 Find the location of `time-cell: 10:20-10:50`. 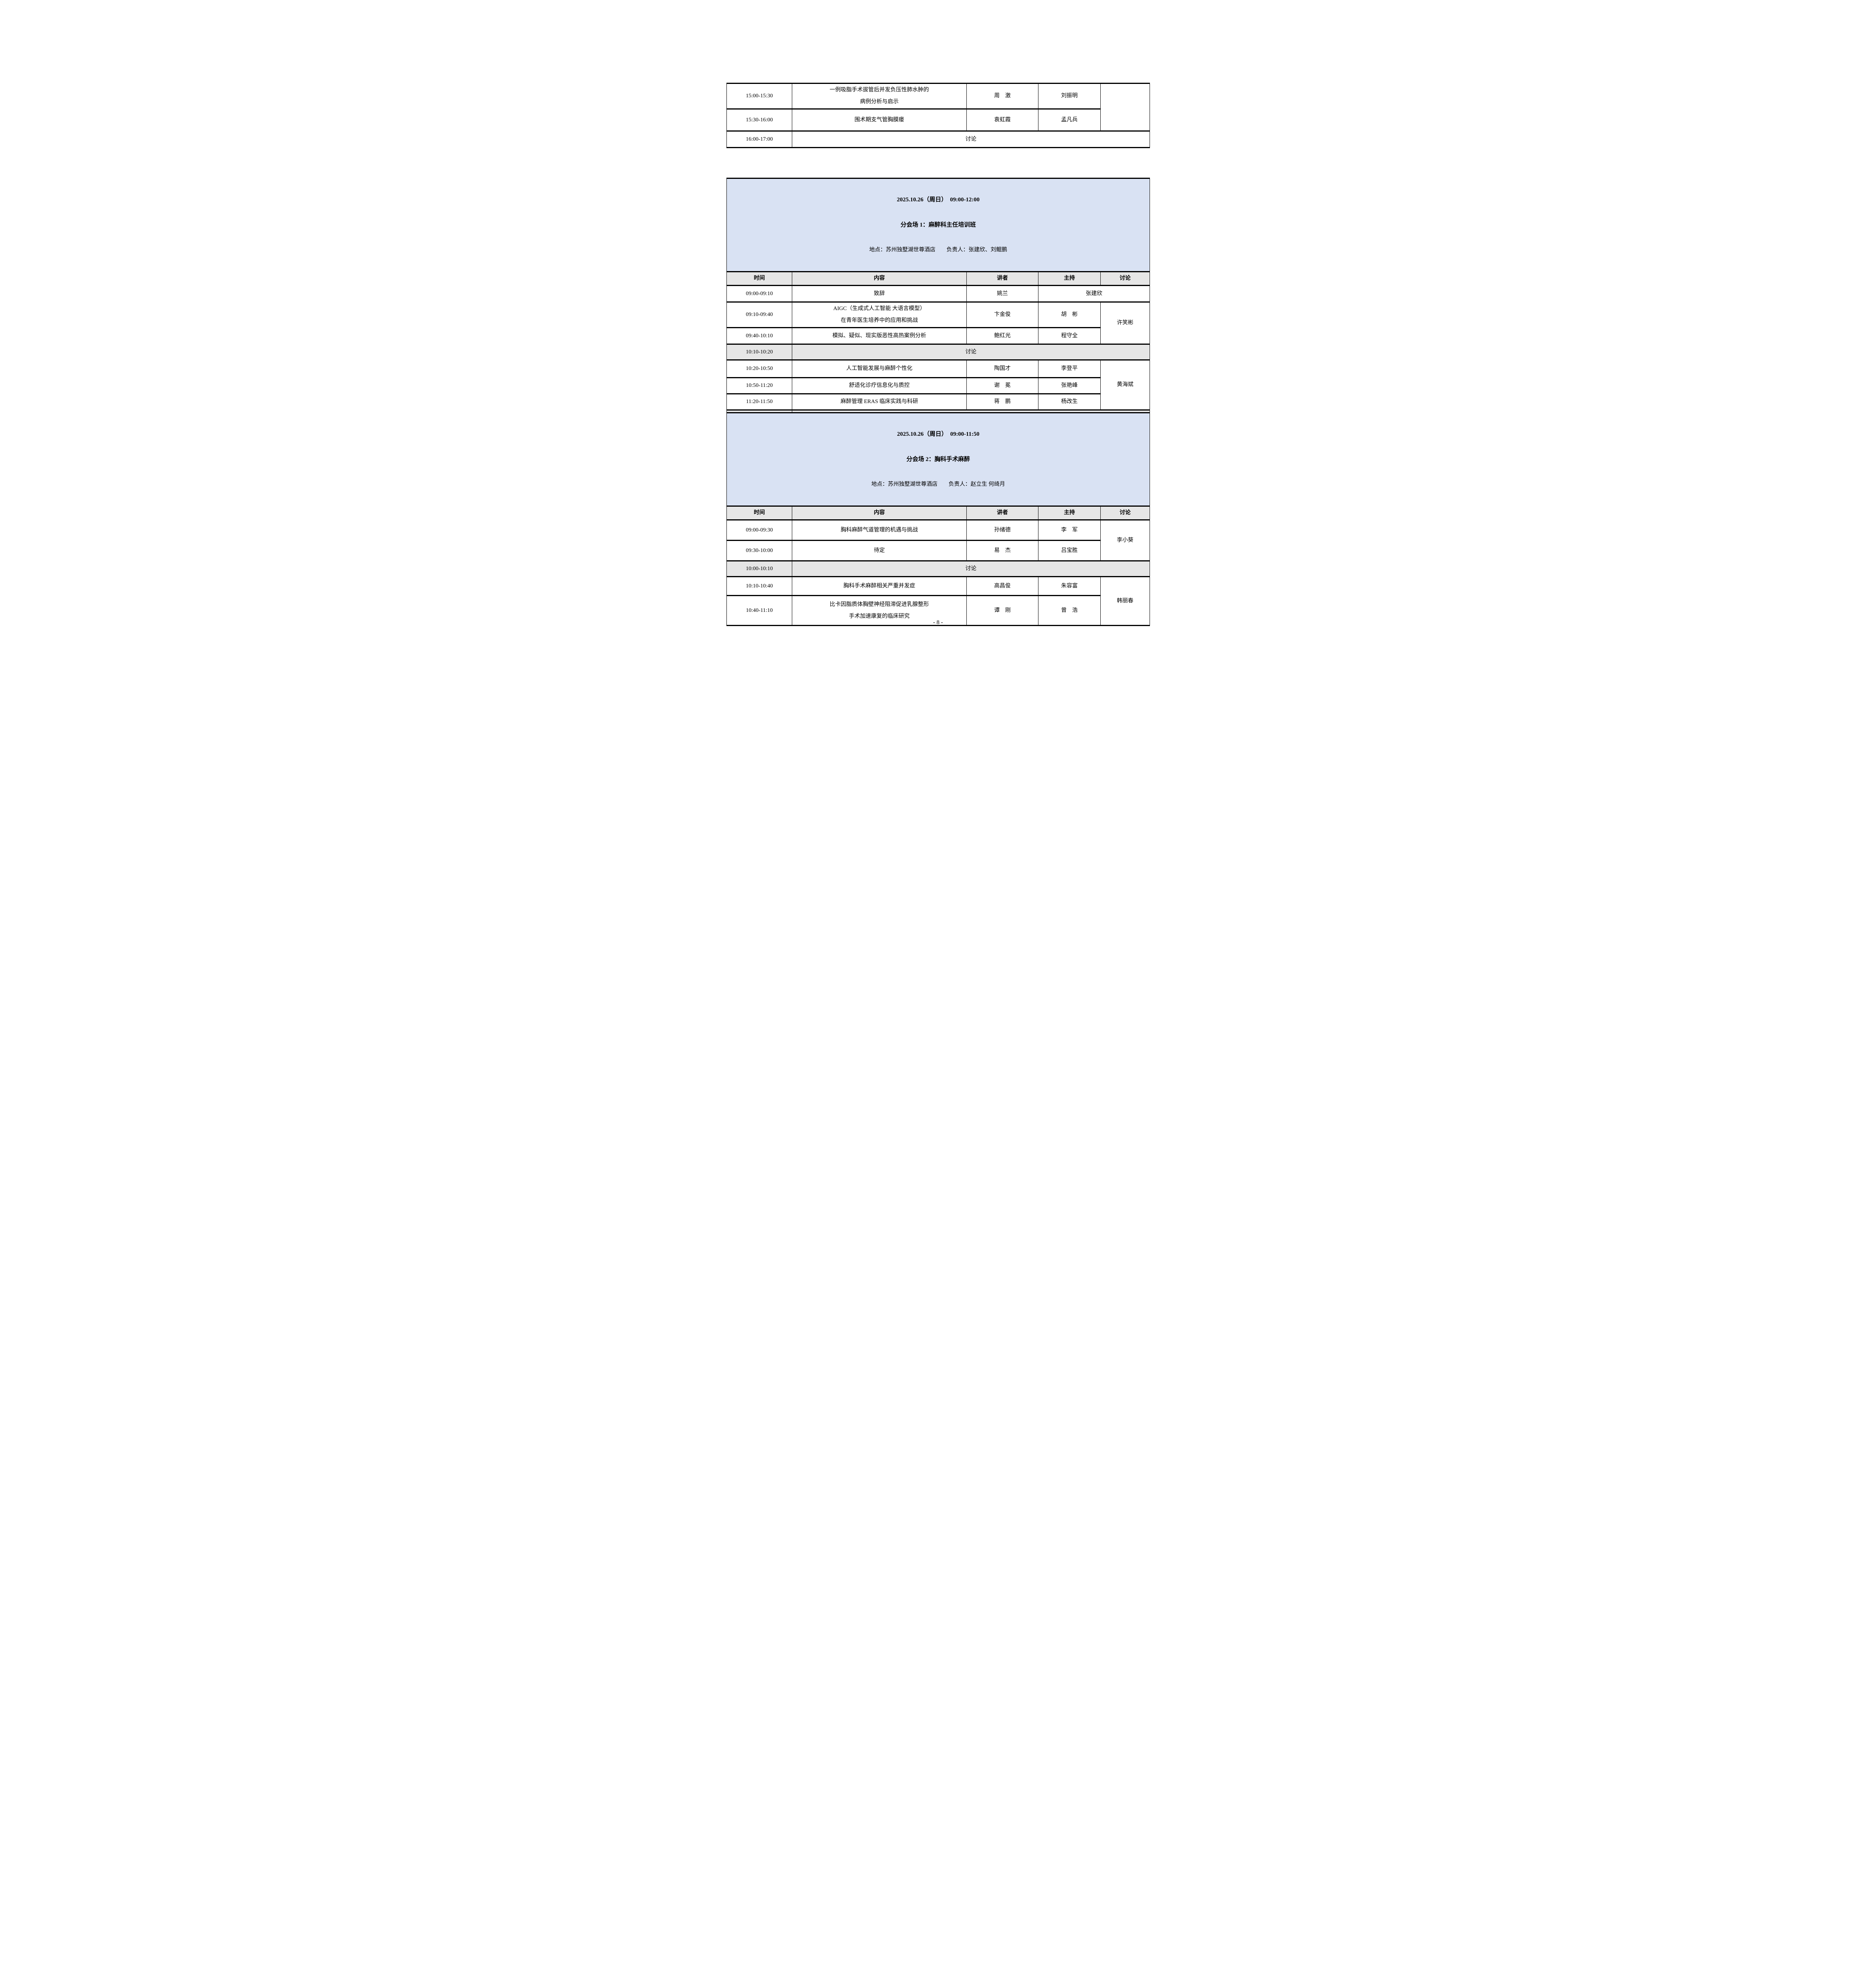

time-cell: 10:20-10:50 is located at coordinates (759, 369).